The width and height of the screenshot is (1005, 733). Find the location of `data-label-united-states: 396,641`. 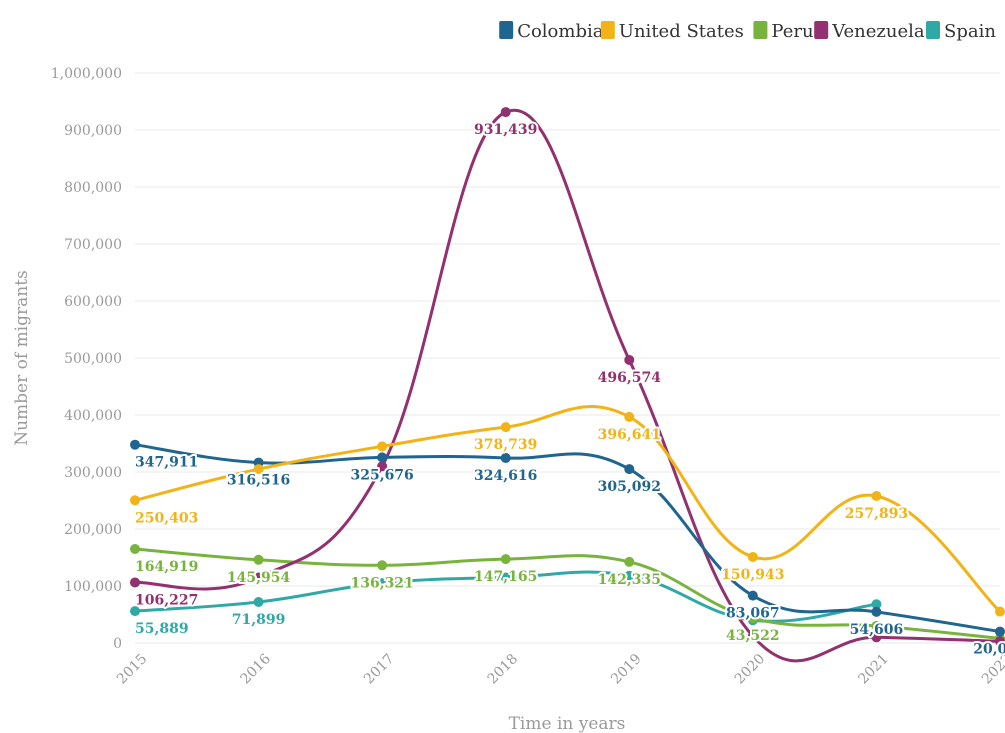

data-label-united-states: 396,641 is located at coordinates (629, 435).